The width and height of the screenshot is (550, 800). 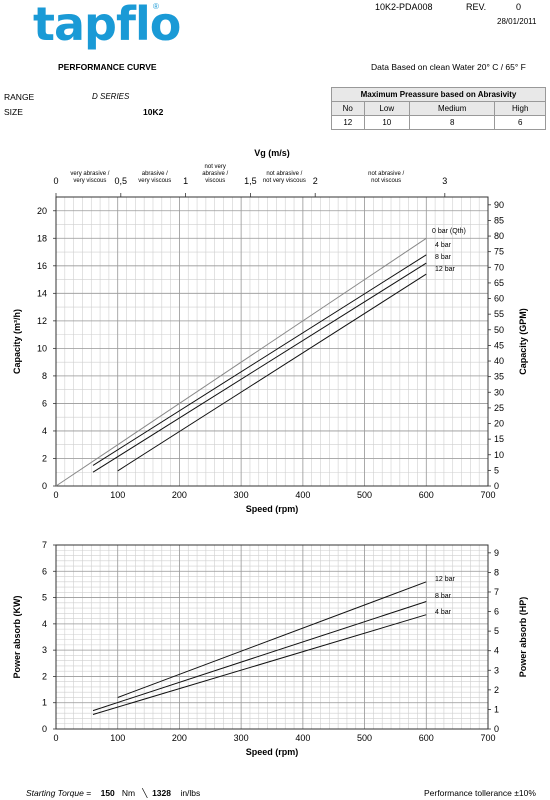 I want to click on abrasivity-col-header: Medium, so click(x=452, y=108).